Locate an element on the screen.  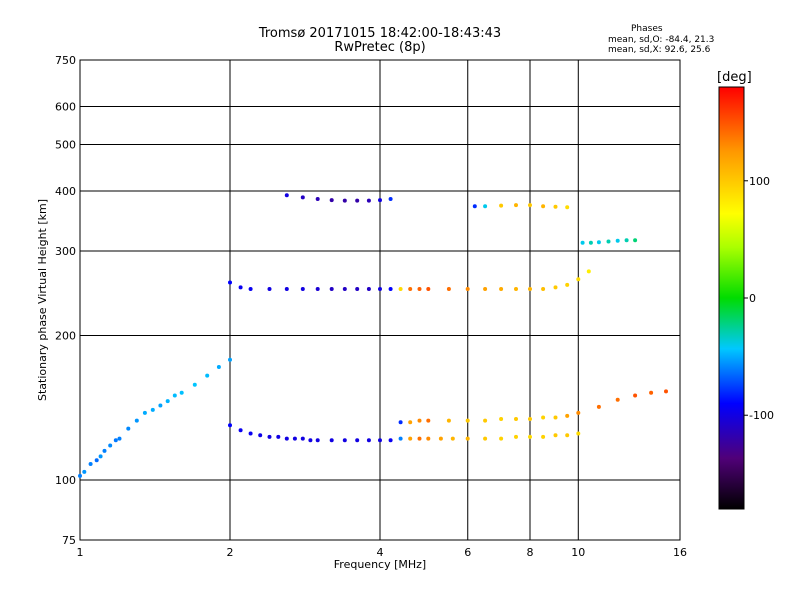
chart-subtitle: RwPretec (8p) is located at coordinates (380, 47).